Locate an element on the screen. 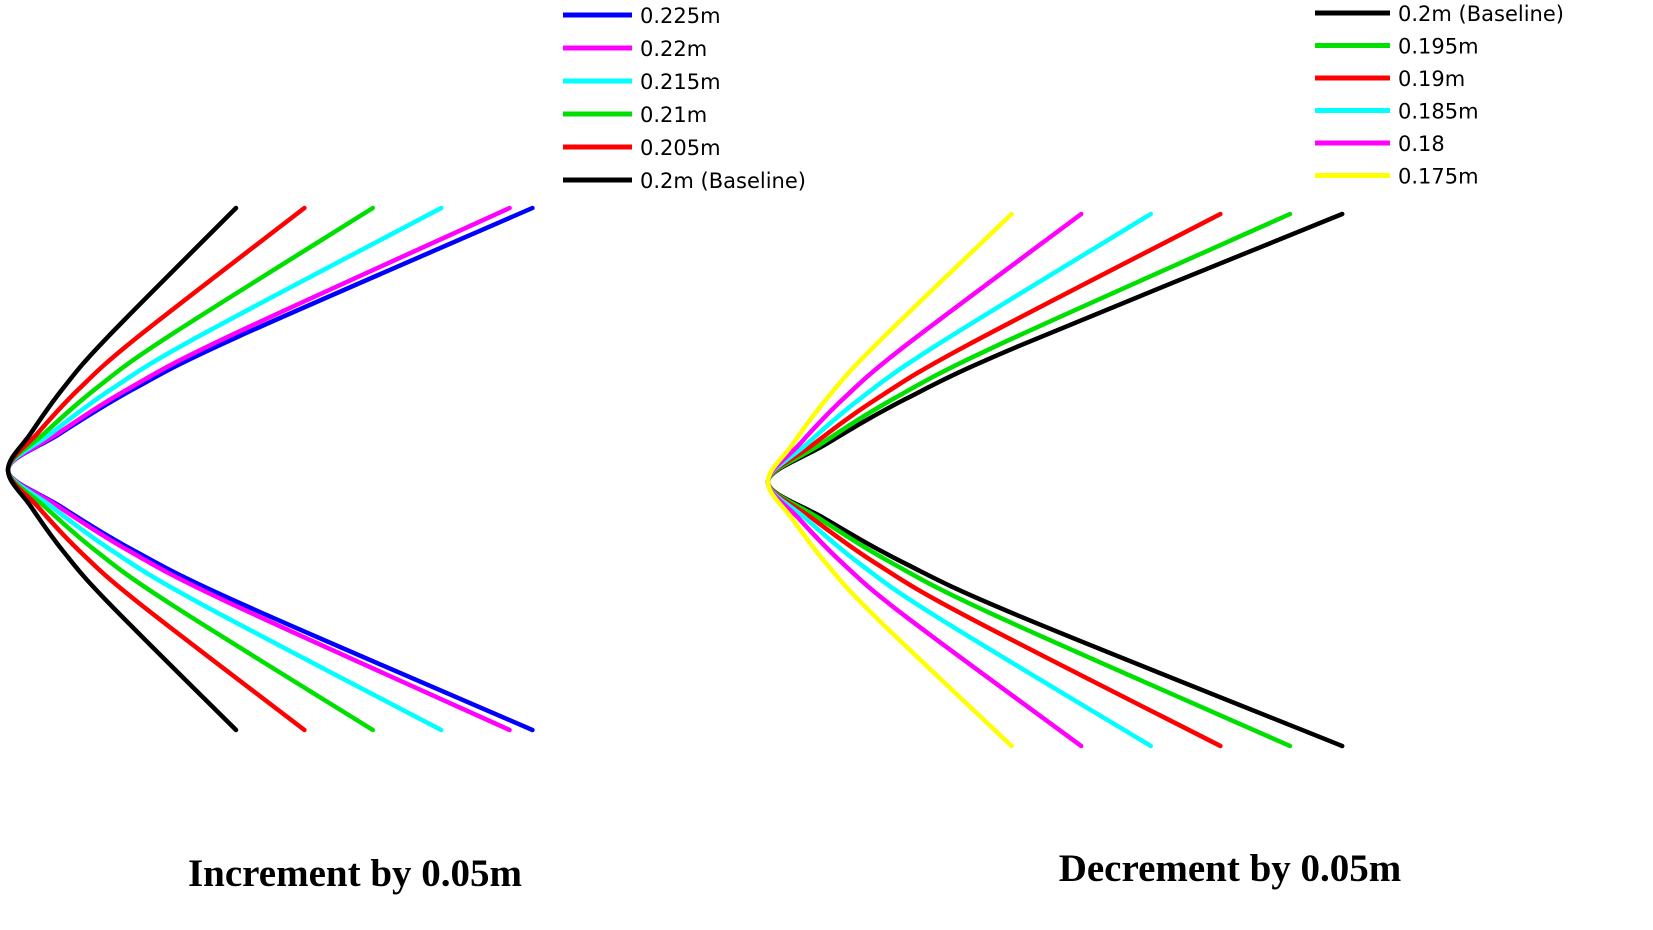 The image size is (1653, 930). legend-label-0-225m: 0.225m is located at coordinates (680, 16).